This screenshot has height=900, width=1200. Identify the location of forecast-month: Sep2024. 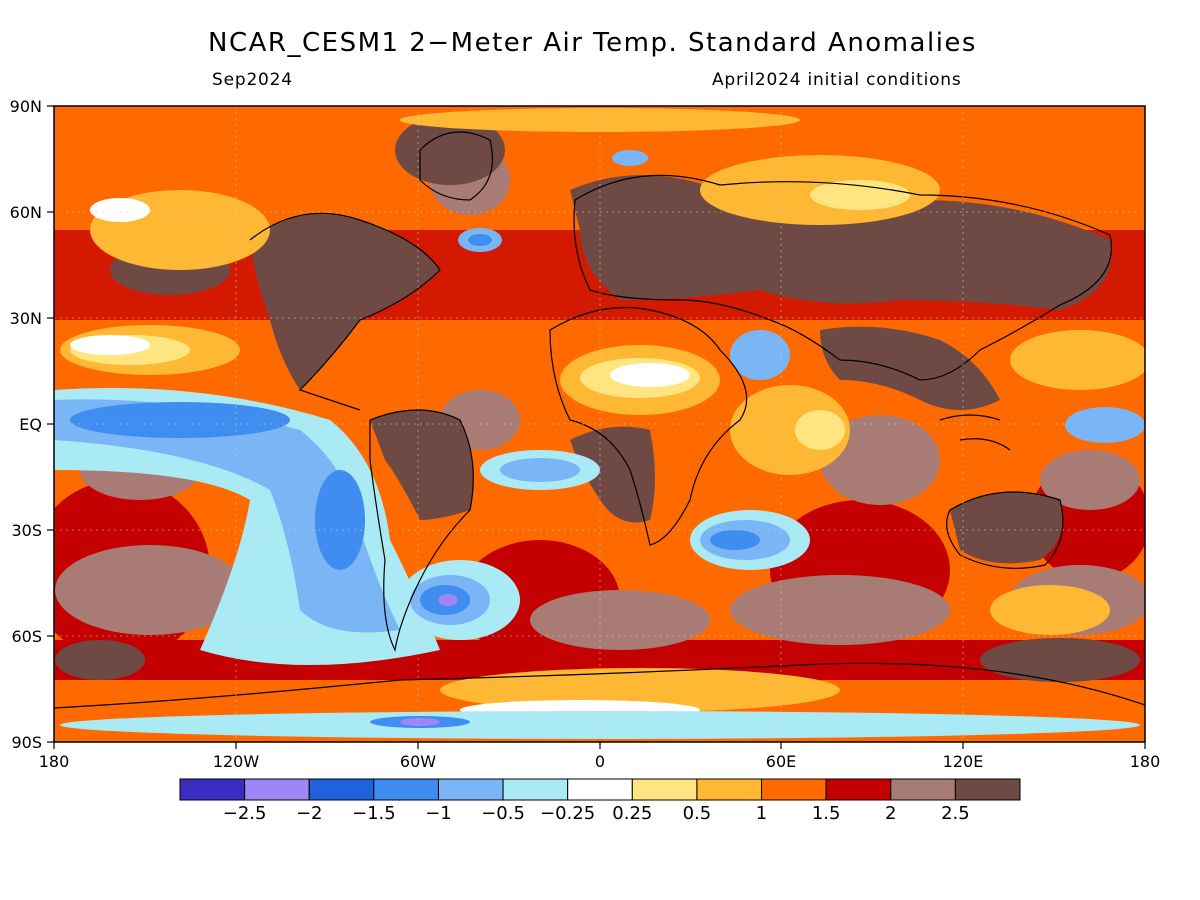
(252, 80).